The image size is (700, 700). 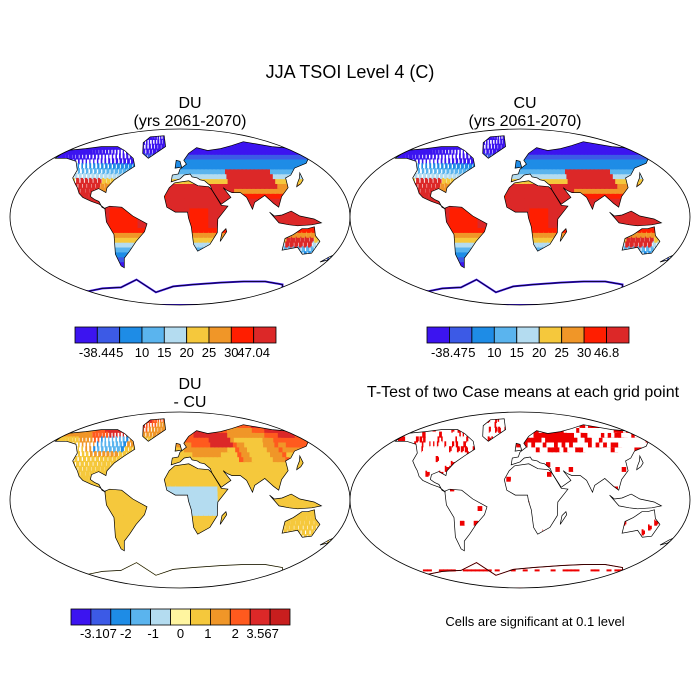 What do you see at coordinates (180, 217) in the screenshot?
I see `map-du` at bounding box center [180, 217].